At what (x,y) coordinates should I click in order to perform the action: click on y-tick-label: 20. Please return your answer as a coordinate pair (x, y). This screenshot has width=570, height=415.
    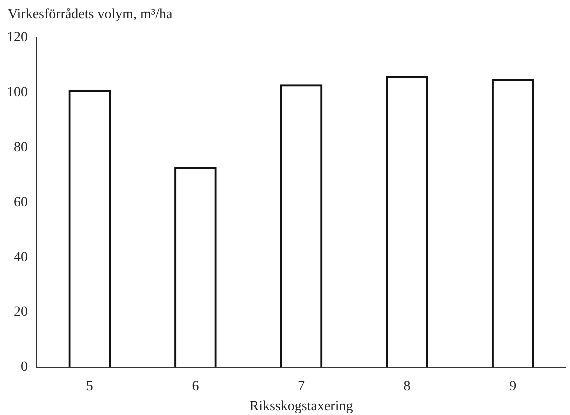
    Looking at the image, I should click on (21, 312).